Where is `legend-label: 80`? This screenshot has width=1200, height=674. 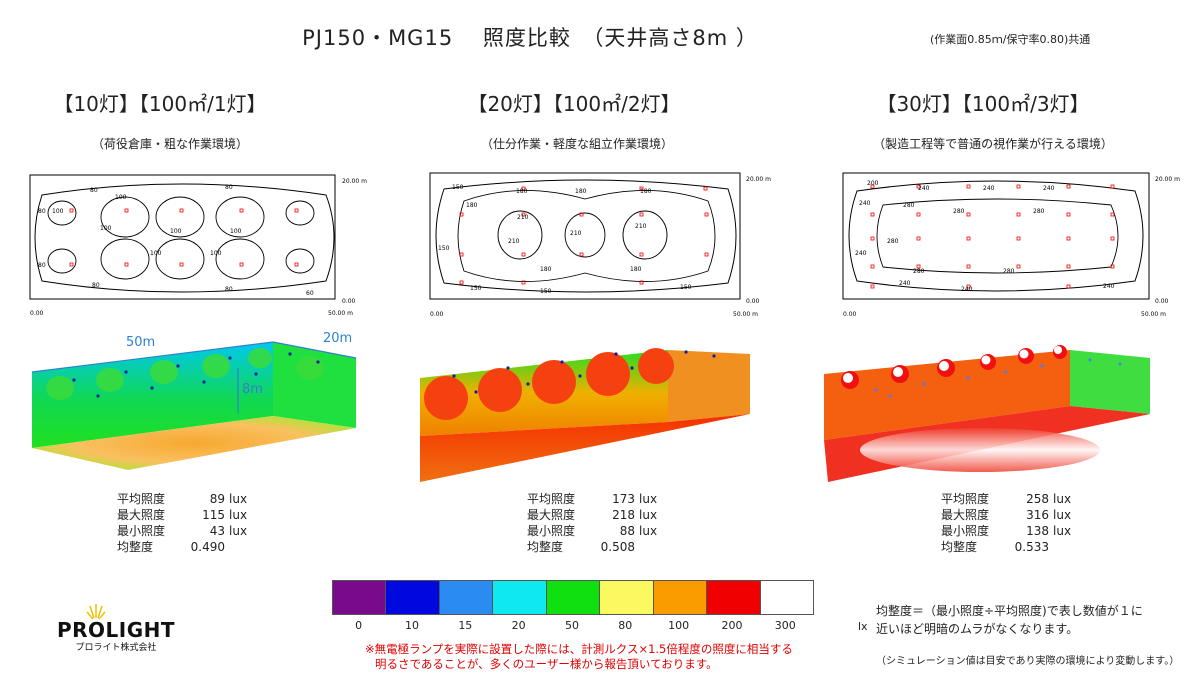
legend-label: 80 is located at coordinates (625, 625).